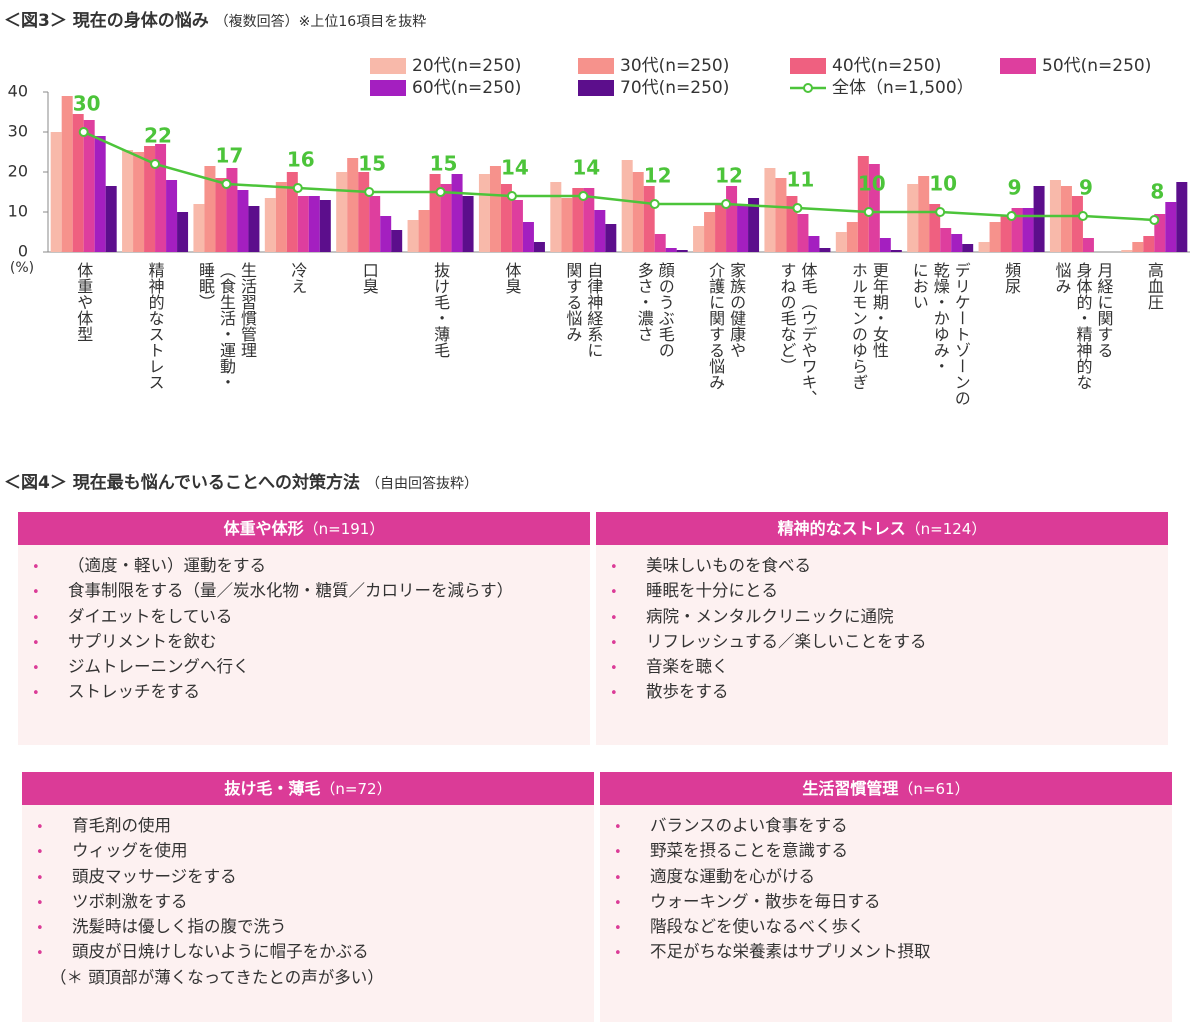 This screenshot has height=1031, width=1200. I want to click on x-tick-label: 月経に関する 身体的・精神的な 悩み, so click(1082, 326).